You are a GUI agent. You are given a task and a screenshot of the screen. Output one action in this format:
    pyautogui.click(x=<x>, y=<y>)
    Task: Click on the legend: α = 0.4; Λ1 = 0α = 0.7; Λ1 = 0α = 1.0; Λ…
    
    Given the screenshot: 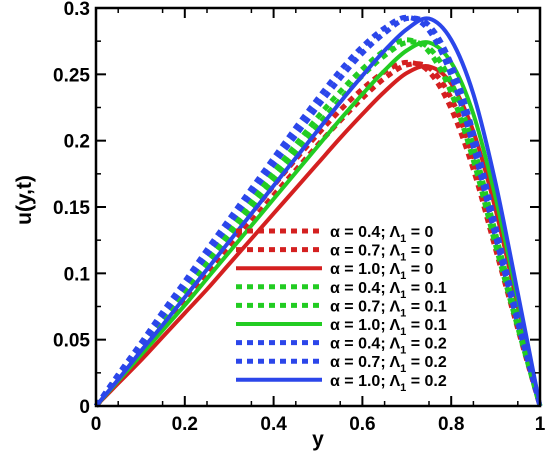 What is the action you would take?
    pyautogui.click(x=341, y=309)
    